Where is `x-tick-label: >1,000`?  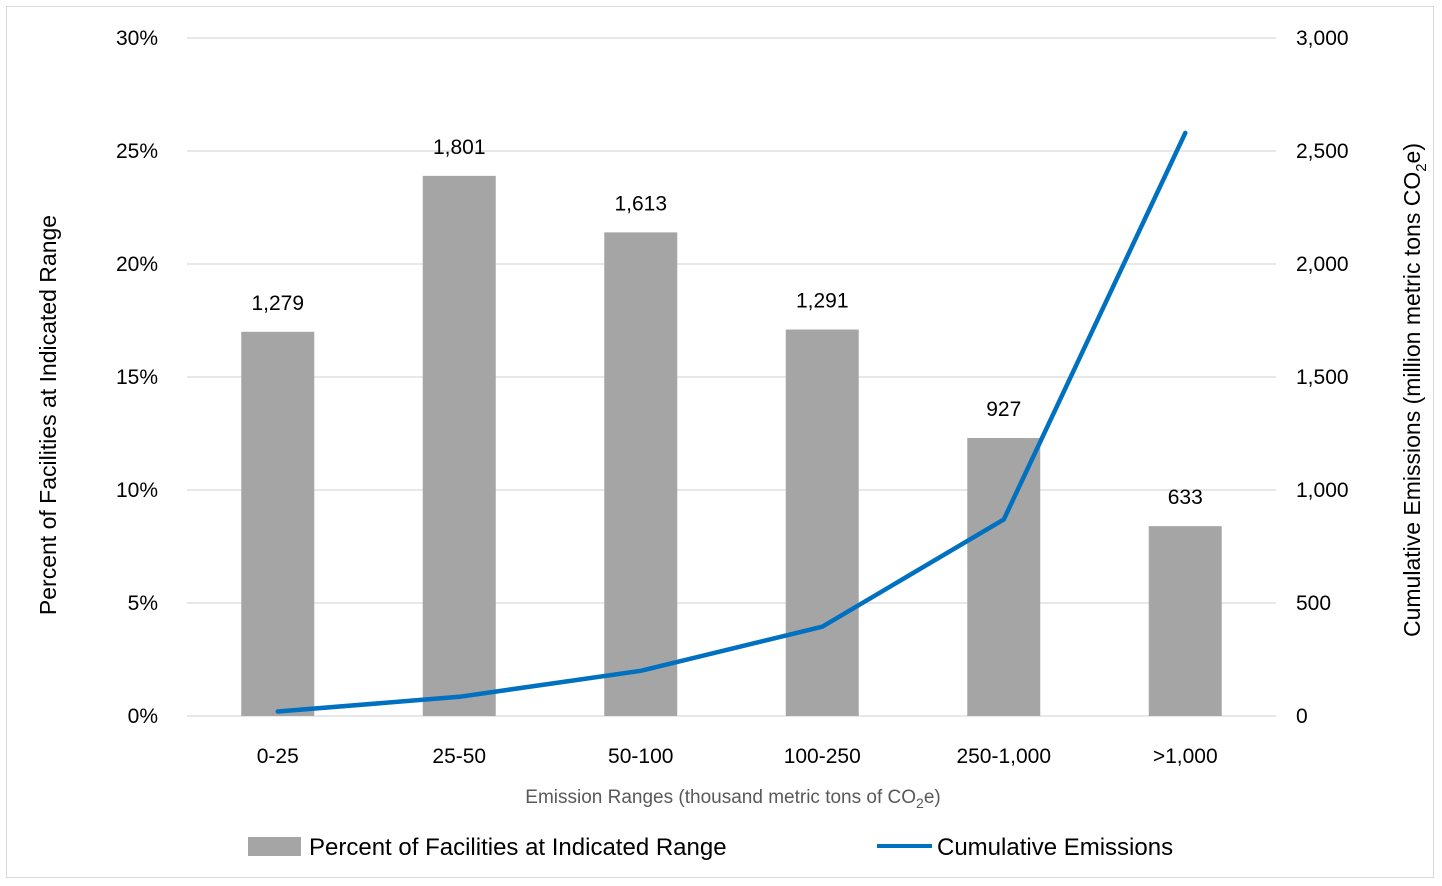
x-tick-label: >1,000 is located at coordinates (1185, 756).